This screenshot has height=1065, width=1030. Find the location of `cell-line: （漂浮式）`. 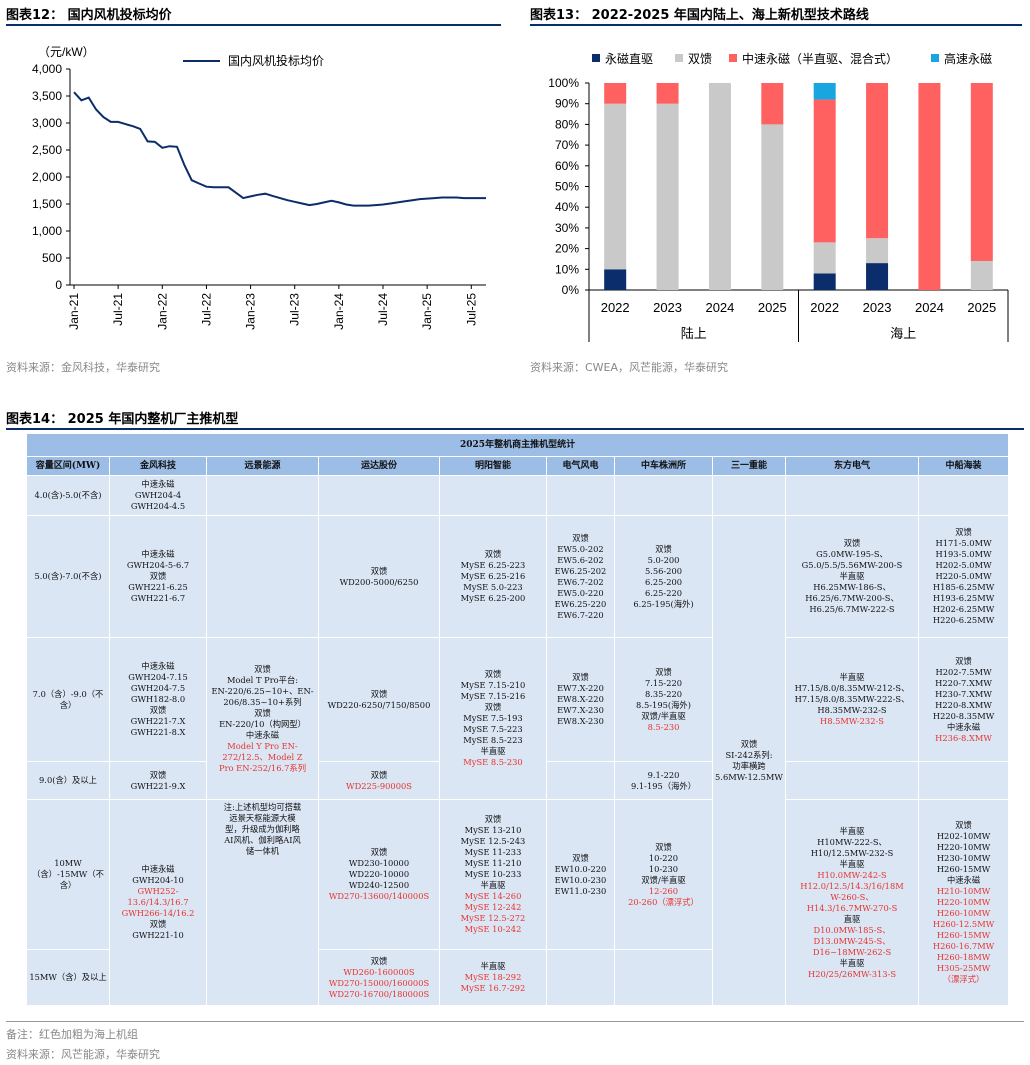

cell-line: （漂浮式） is located at coordinates (963, 979).